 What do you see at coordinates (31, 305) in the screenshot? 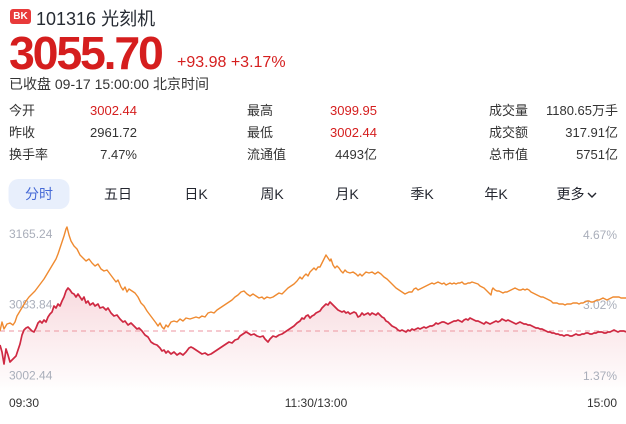
I see `svg-text: 3083.84` at bounding box center [31, 305].